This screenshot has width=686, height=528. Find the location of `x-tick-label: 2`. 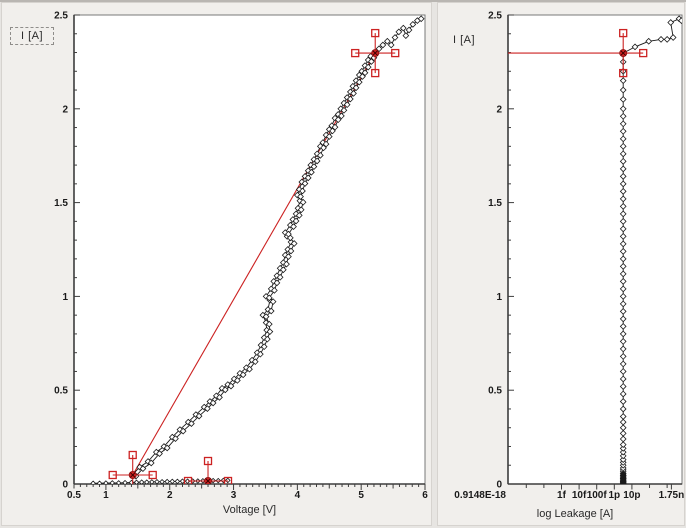

x-tick-label: 2 is located at coordinates (170, 495).